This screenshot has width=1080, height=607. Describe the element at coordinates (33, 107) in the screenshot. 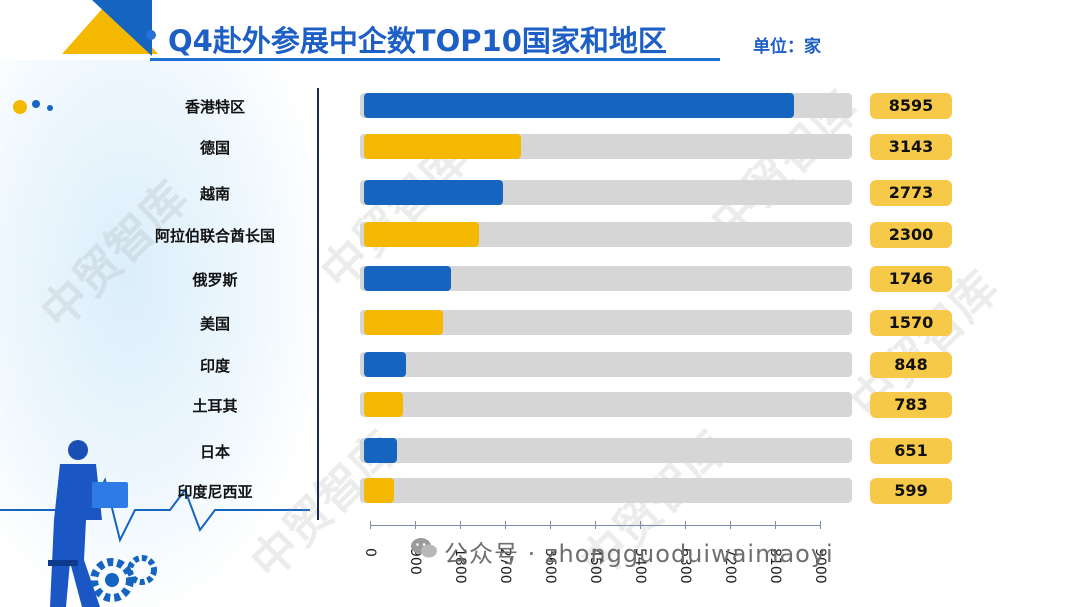

I see `decorative-dots-icon` at that location.